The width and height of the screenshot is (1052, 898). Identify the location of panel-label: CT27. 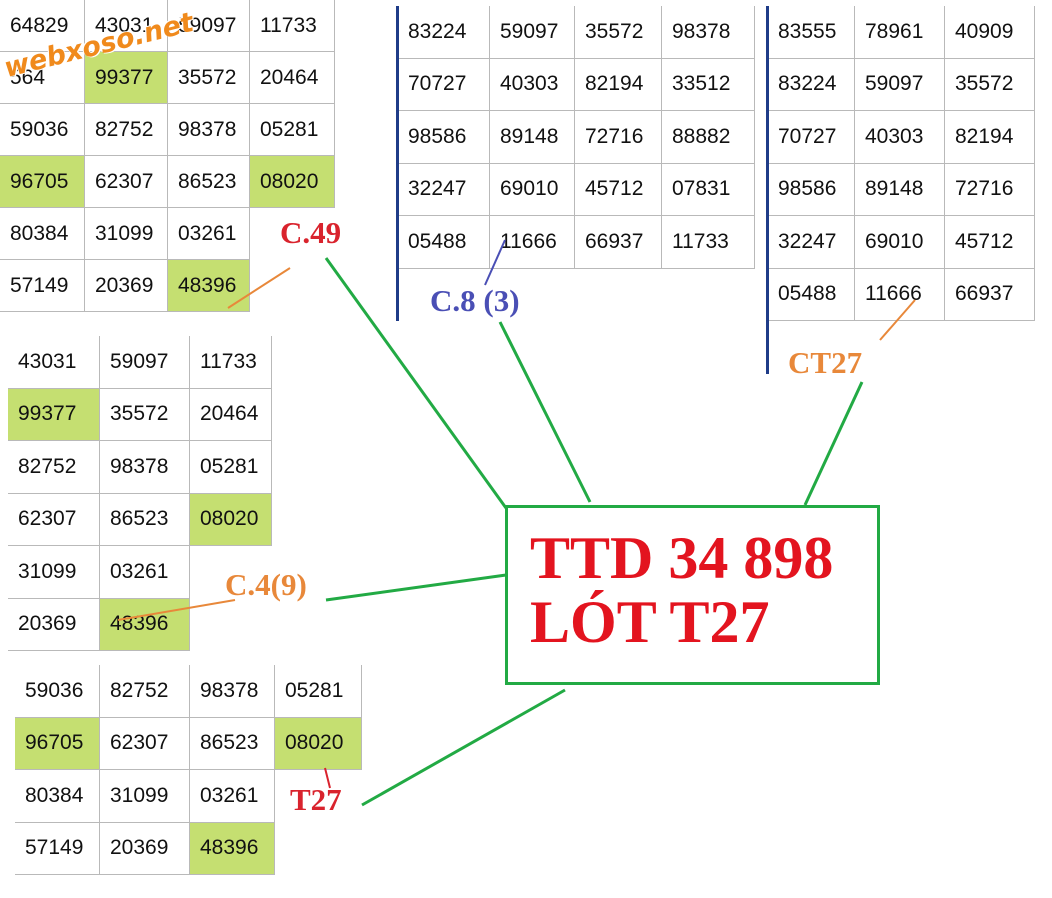
(825, 362).